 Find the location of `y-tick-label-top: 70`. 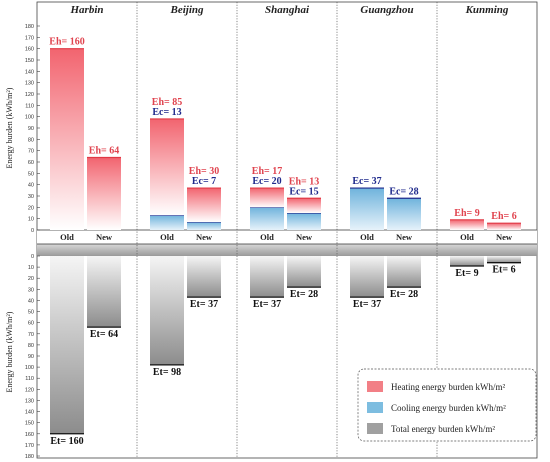

y-tick-label-top: 70 is located at coordinates (31, 152).